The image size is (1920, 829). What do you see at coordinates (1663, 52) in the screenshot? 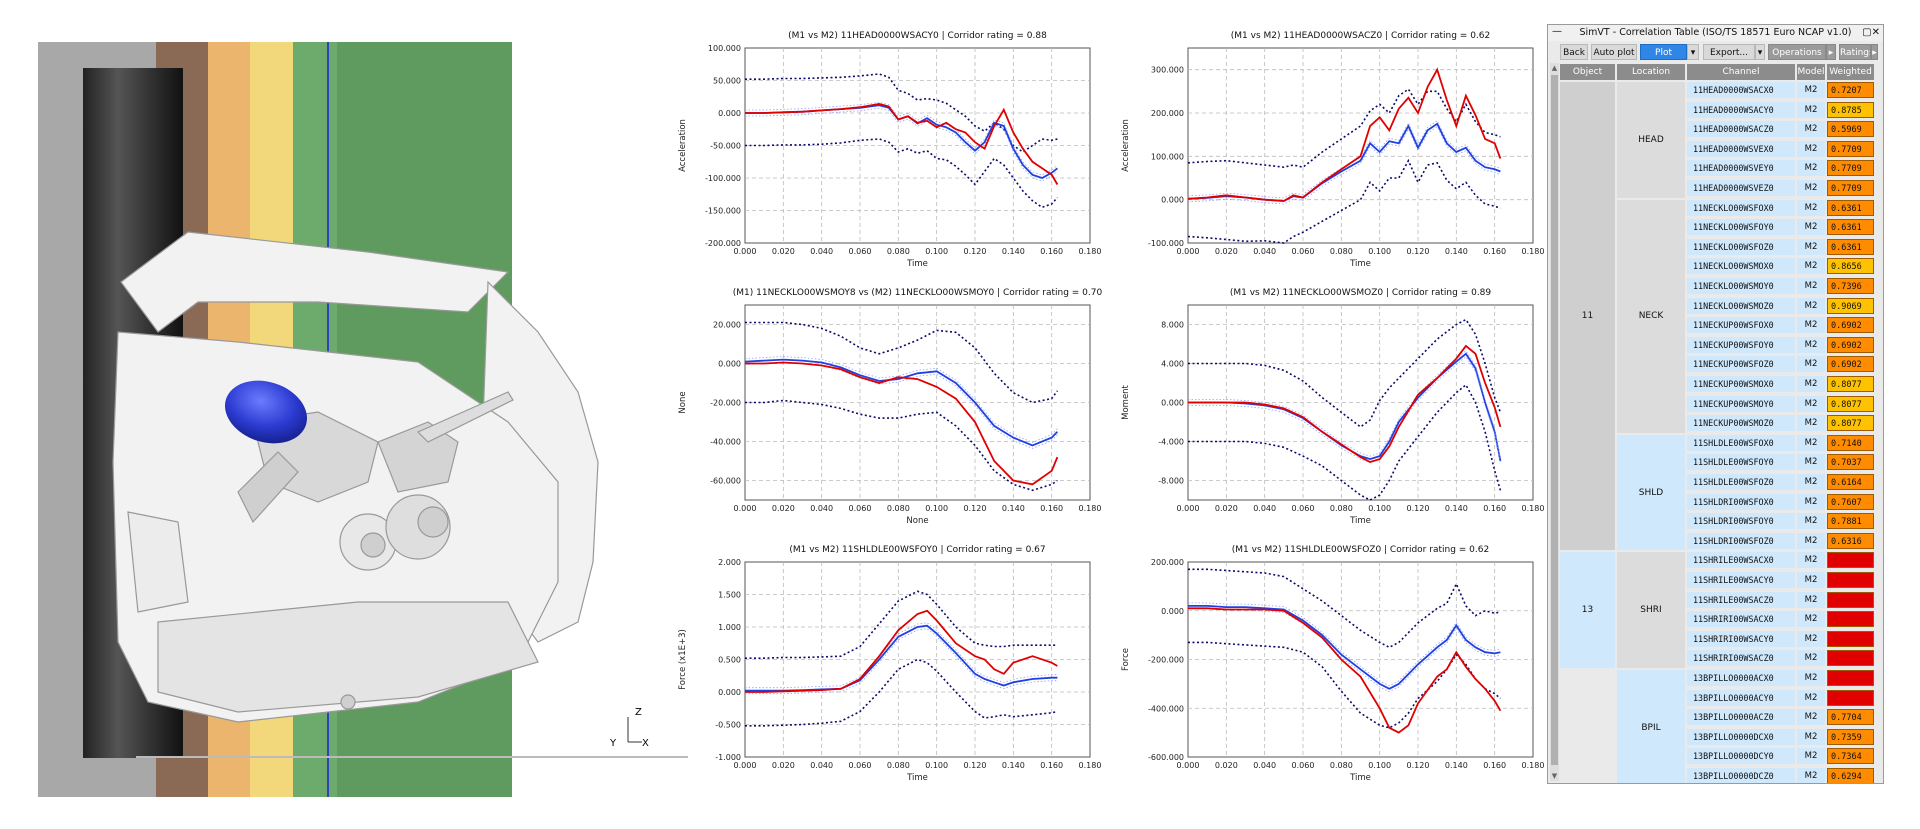
I see `plot-button: Plot` at bounding box center [1663, 52].